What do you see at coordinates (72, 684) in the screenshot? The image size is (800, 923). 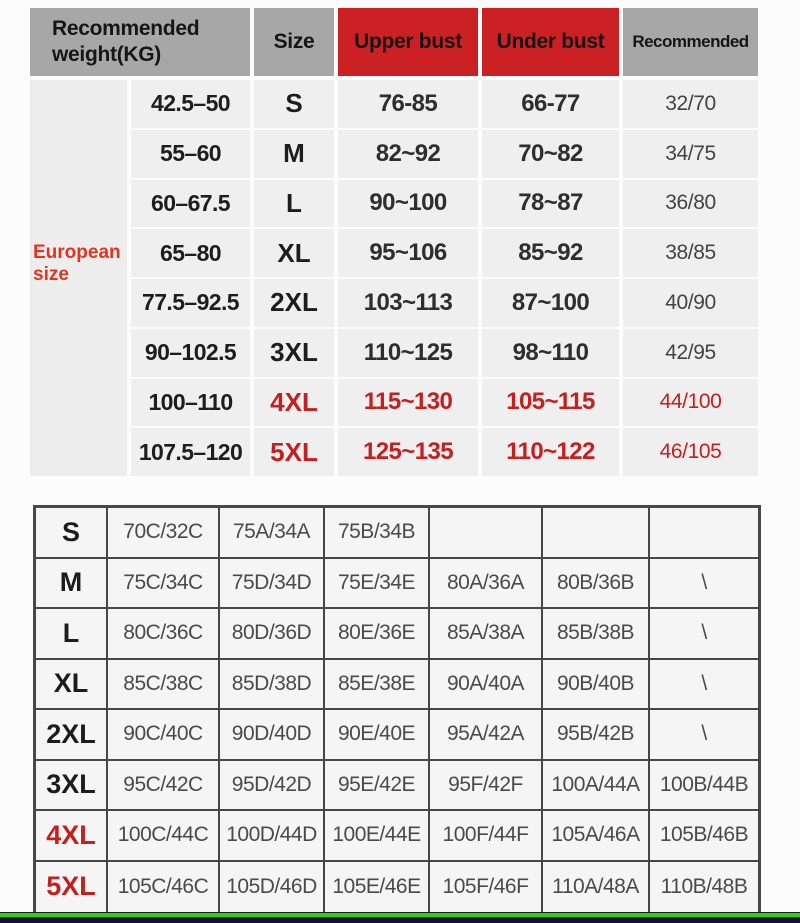 I see `cup-row-size-label: XL` at bounding box center [72, 684].